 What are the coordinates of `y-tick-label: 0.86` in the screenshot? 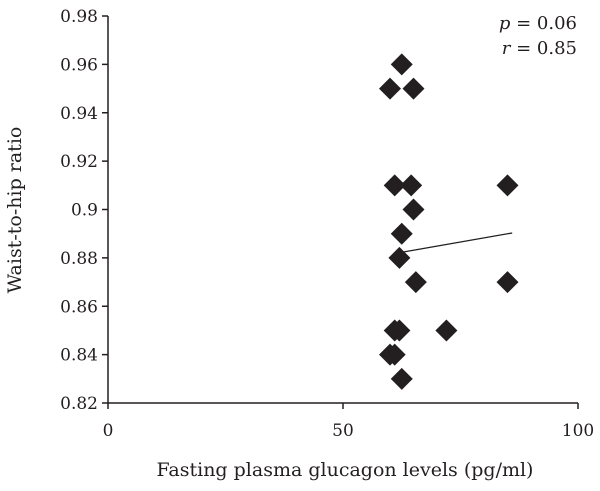 It's located at (79, 307).